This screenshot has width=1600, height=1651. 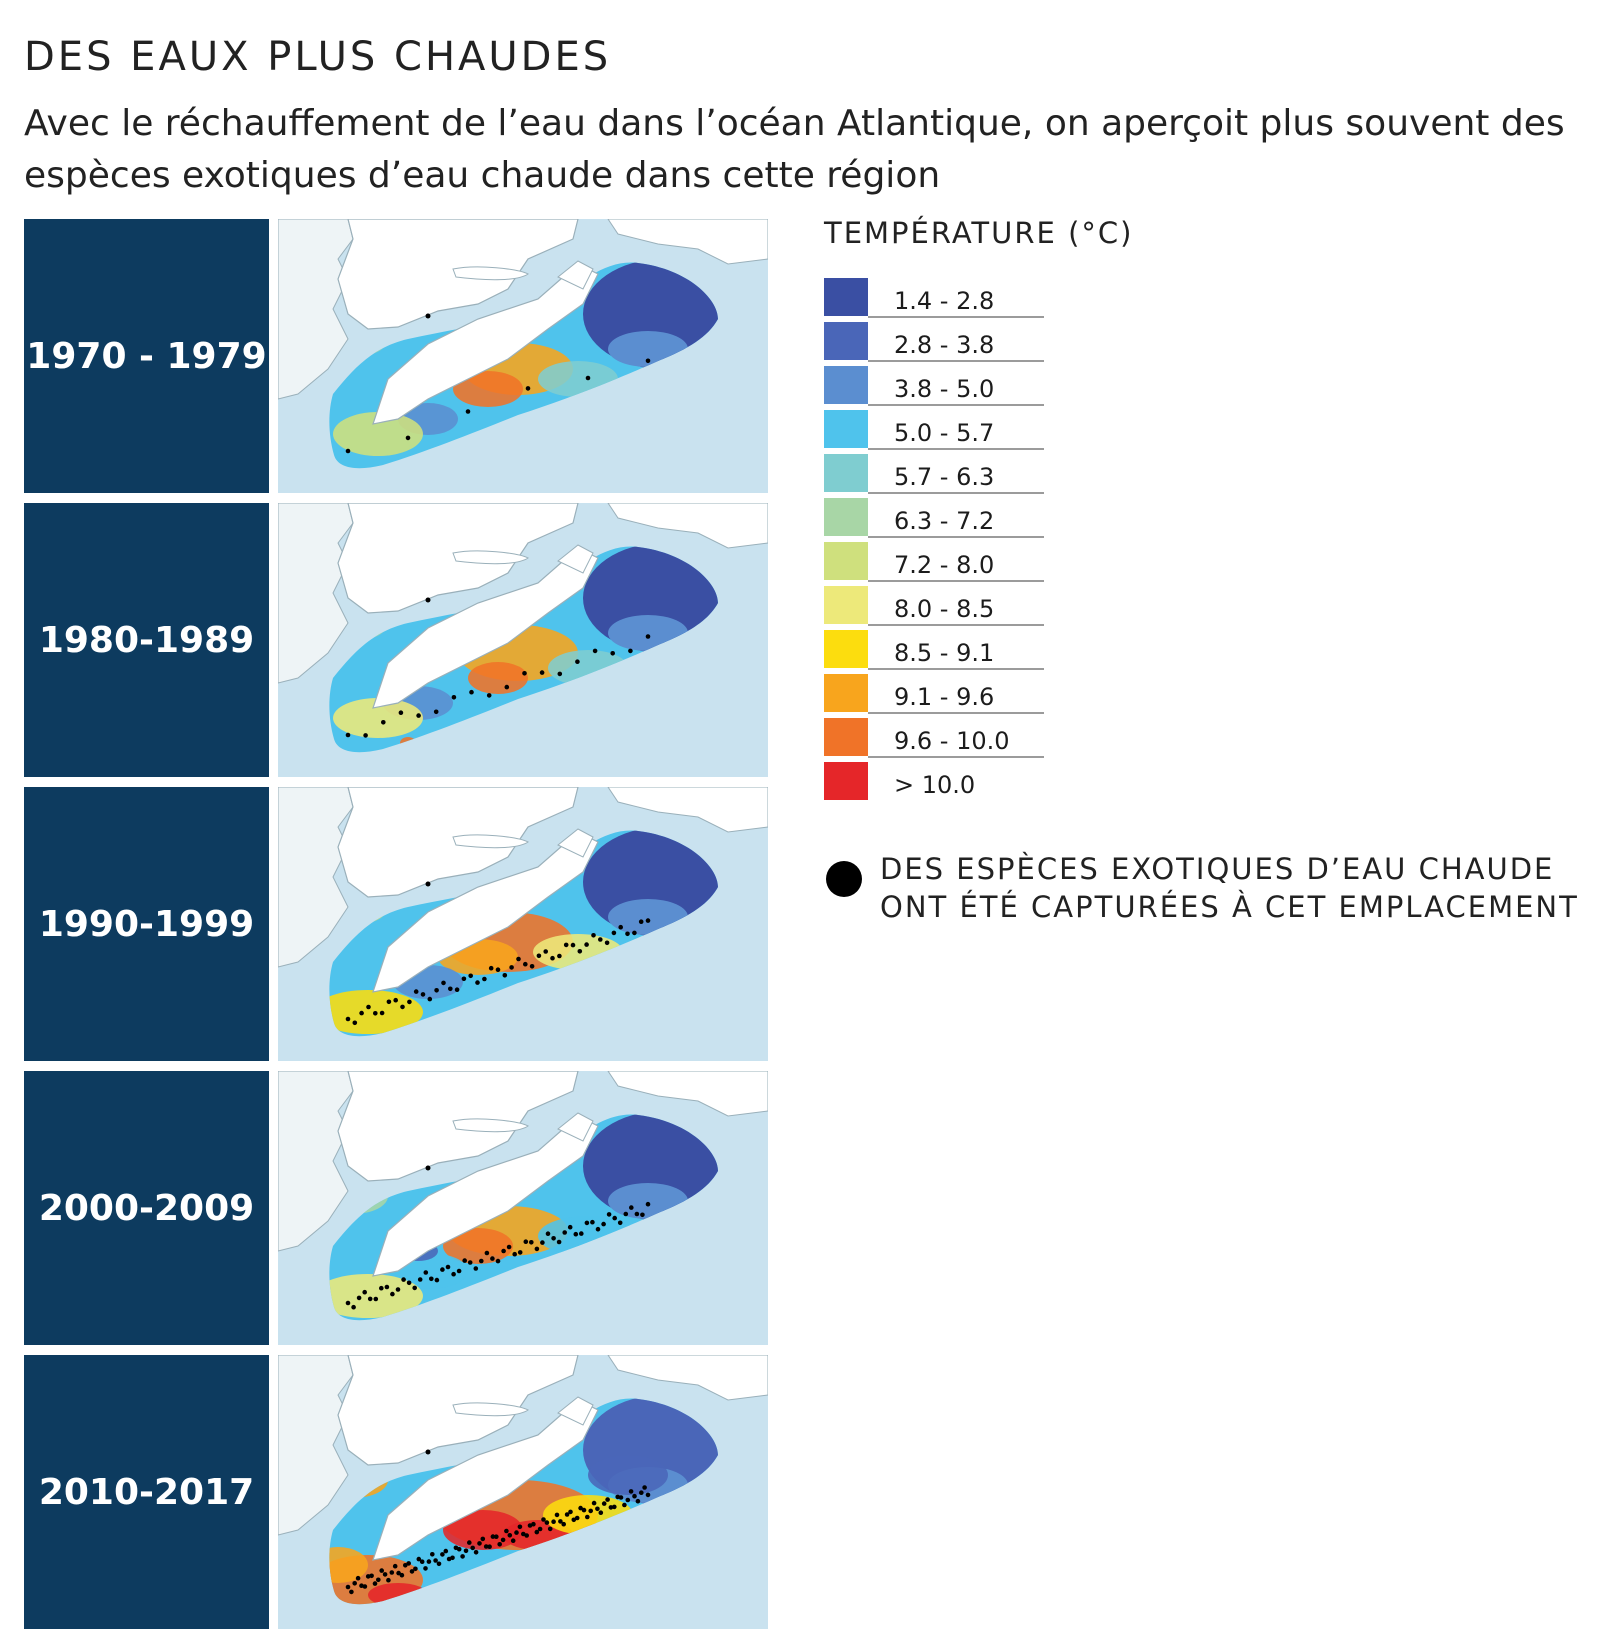 I want to click on decade-row-1970: 1970 - 1979, so click(x=396, y=356).